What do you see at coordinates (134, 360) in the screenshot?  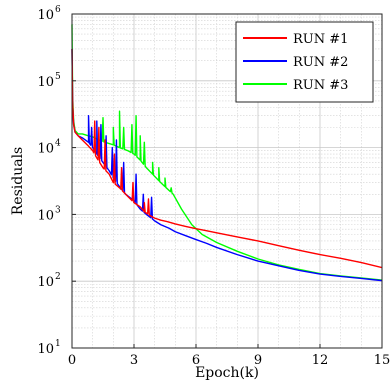 I see `x-tick-label: 3` at bounding box center [134, 360].